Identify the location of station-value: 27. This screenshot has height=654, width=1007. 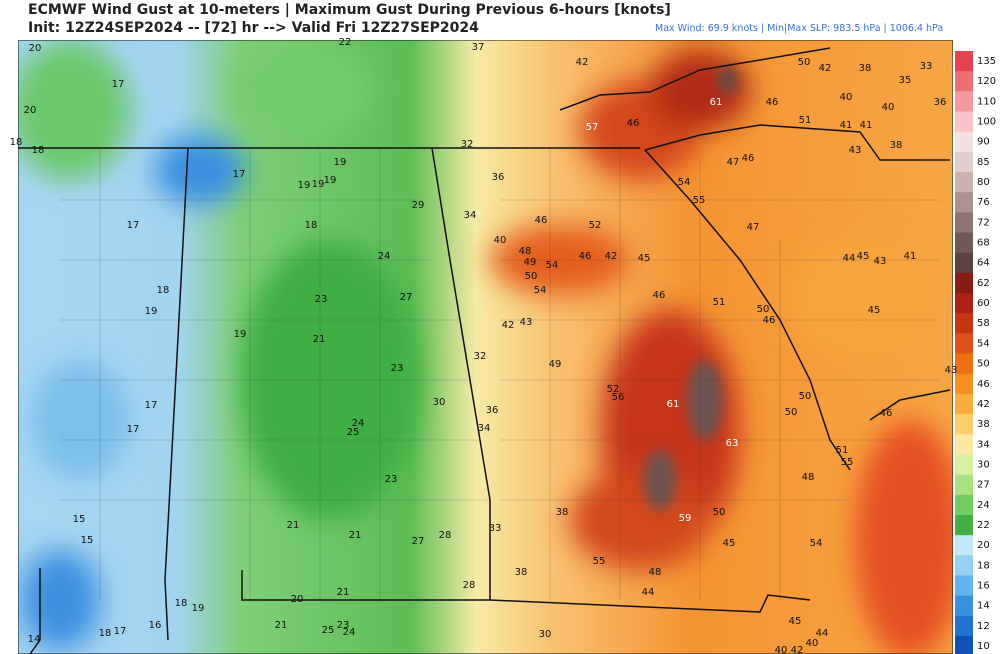
(418, 541).